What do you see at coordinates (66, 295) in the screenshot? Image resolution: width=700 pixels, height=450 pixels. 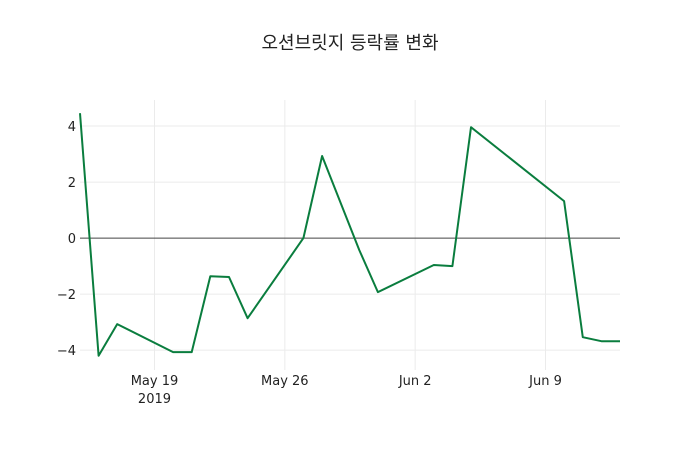 I see `y-tick-label: −2` at bounding box center [66, 295].